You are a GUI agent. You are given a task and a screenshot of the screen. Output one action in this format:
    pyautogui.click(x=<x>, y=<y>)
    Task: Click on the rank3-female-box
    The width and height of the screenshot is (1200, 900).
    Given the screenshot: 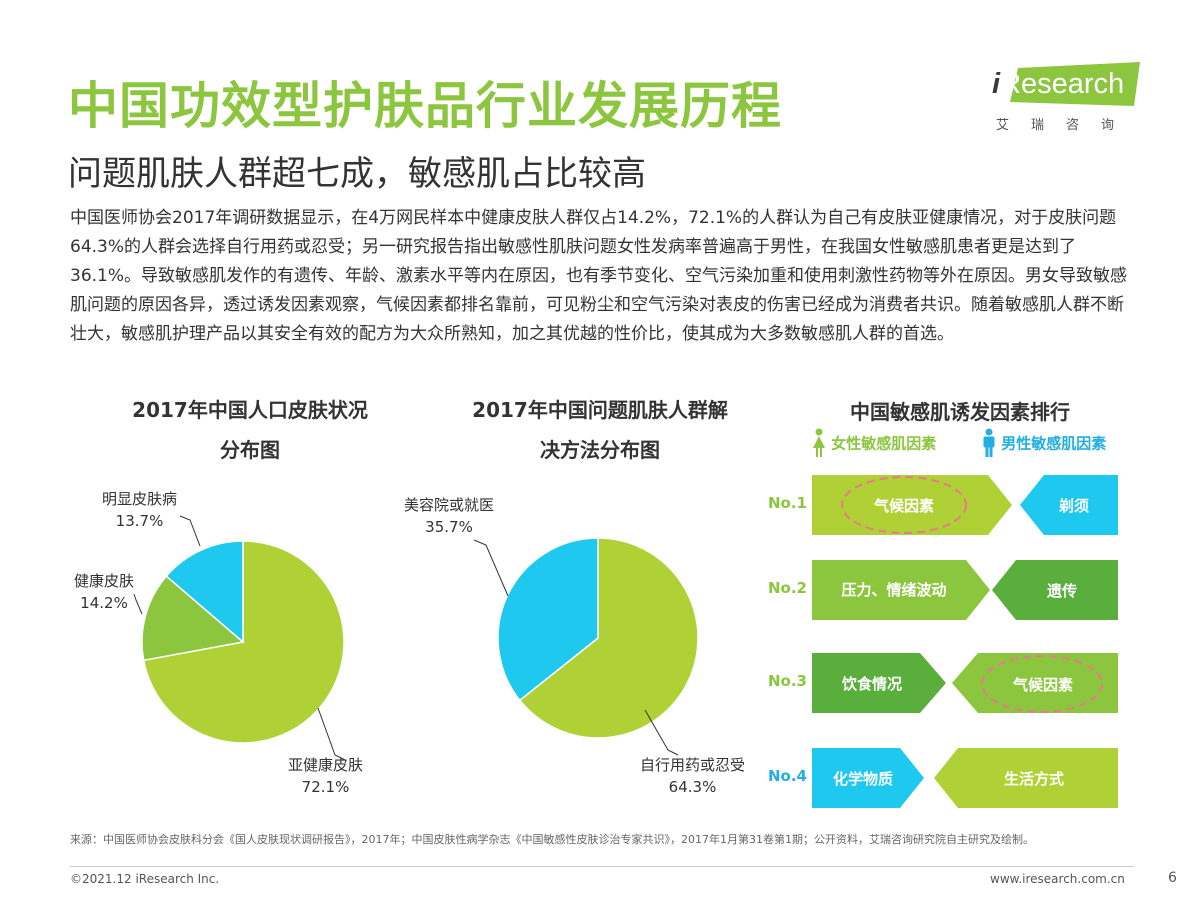 What is the action you would take?
    pyautogui.click(x=879, y=683)
    